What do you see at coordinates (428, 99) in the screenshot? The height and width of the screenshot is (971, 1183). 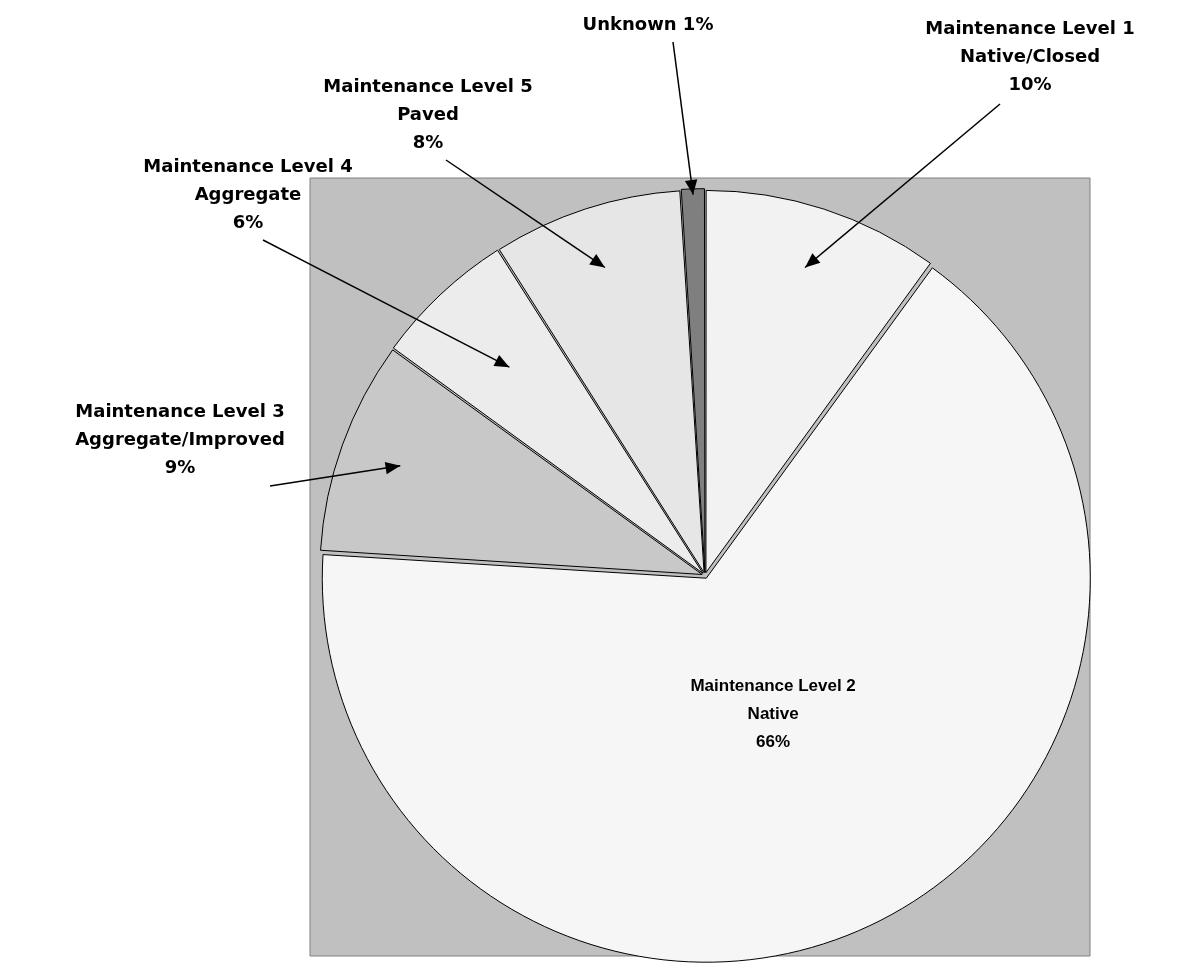 I see `slice-label: Maintenance Level 5 Paved` at bounding box center [428, 99].